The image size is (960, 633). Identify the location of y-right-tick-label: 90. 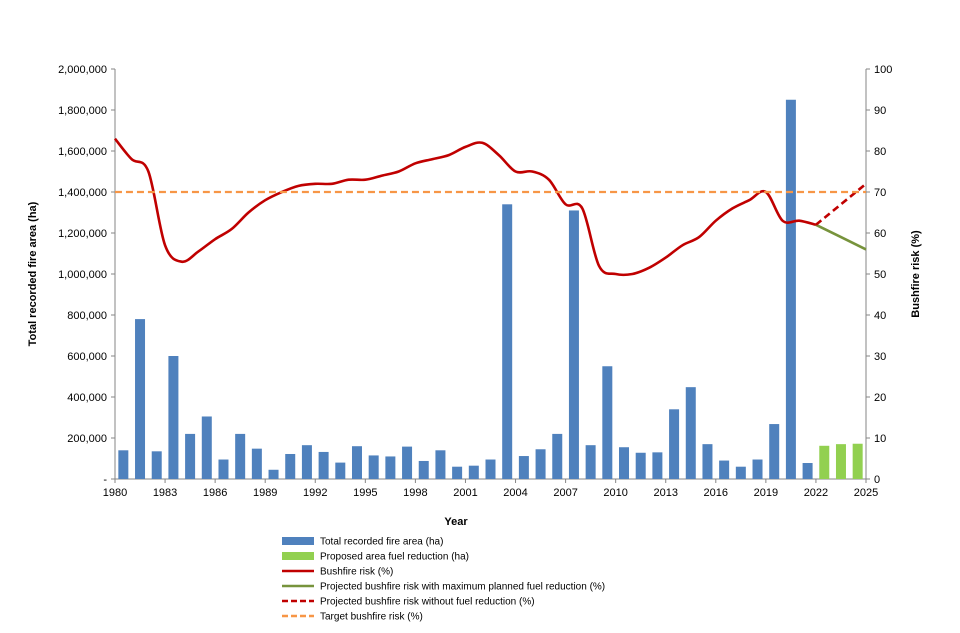
(880, 111).